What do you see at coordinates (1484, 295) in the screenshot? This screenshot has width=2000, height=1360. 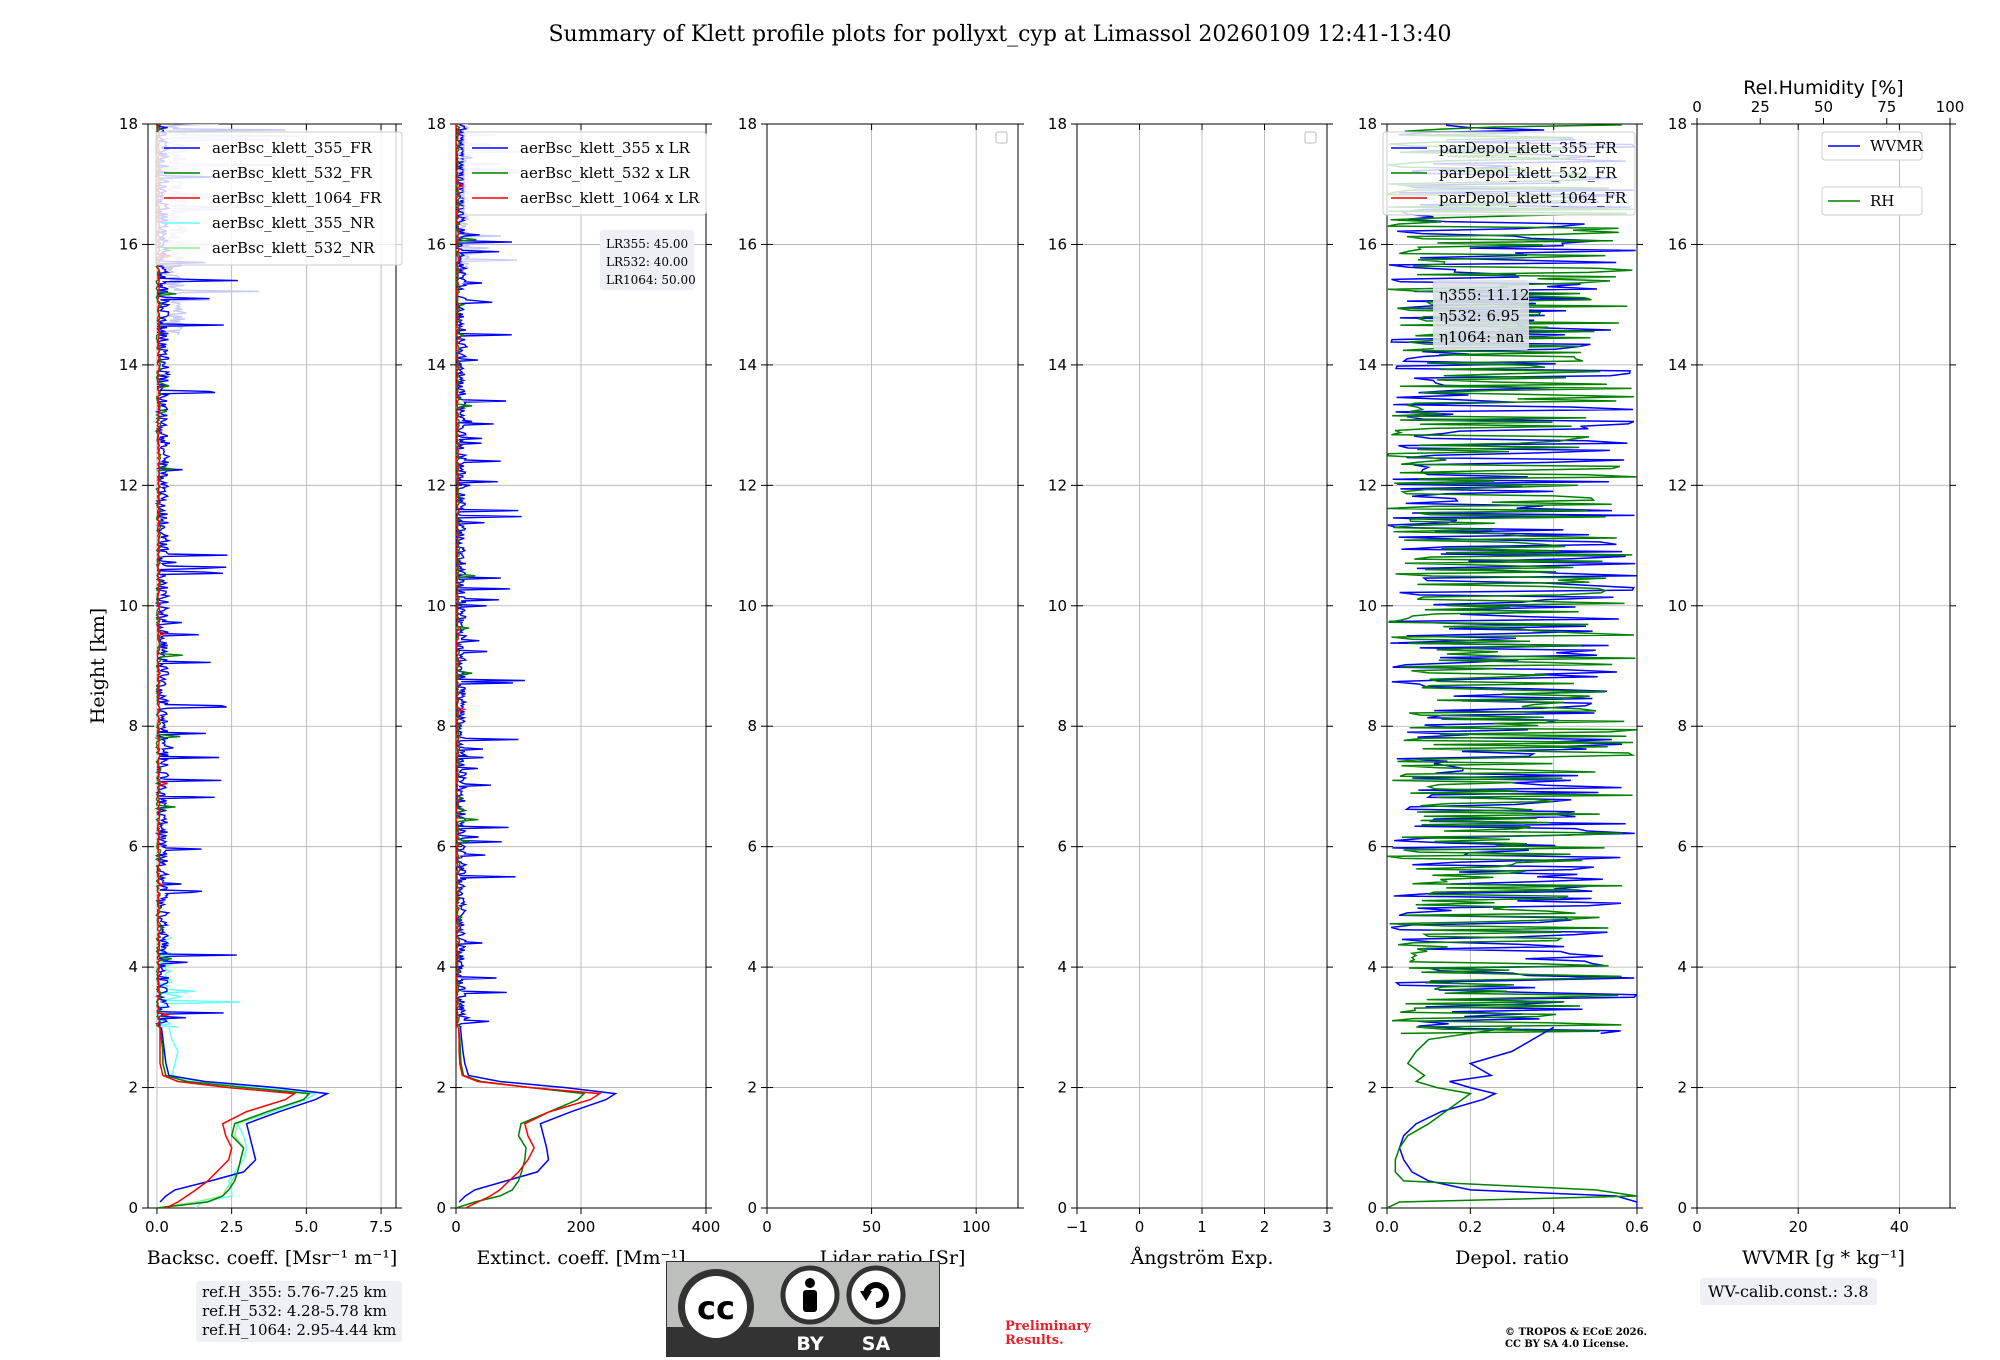 I see `eta-value: η355: 11.12` at bounding box center [1484, 295].